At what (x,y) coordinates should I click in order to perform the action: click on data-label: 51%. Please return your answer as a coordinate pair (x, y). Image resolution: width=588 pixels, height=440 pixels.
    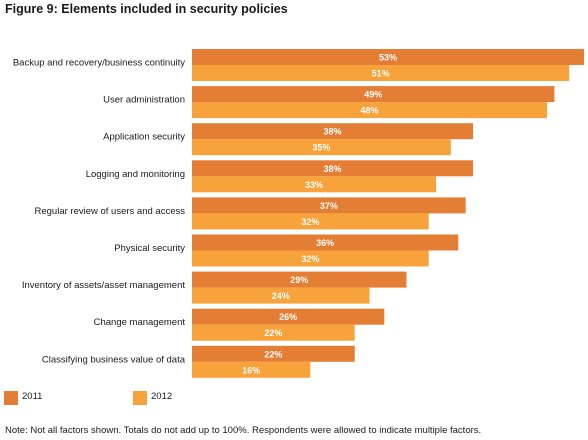
    Looking at the image, I should click on (381, 74).